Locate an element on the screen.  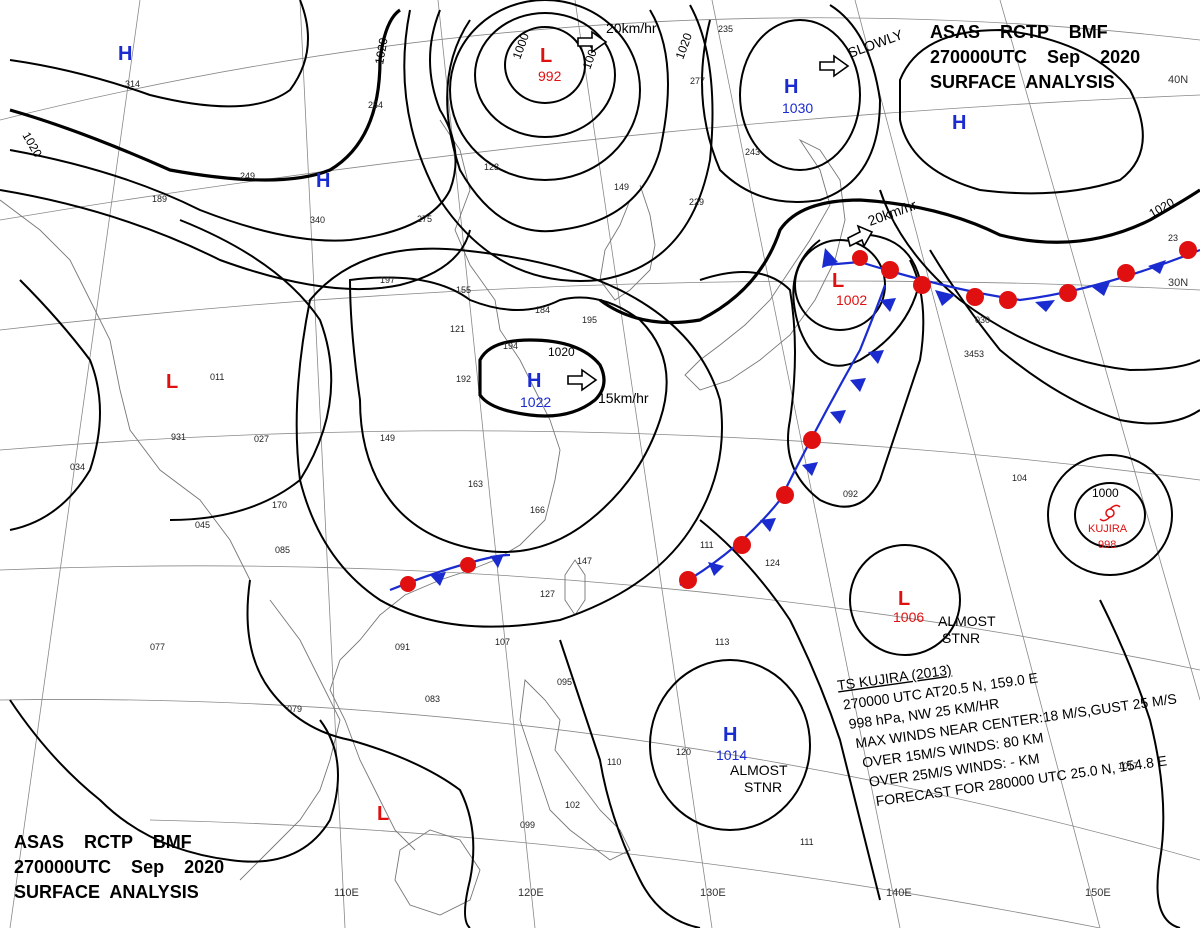
stnr-note-1014-l2: STNR is located at coordinates (763, 787).